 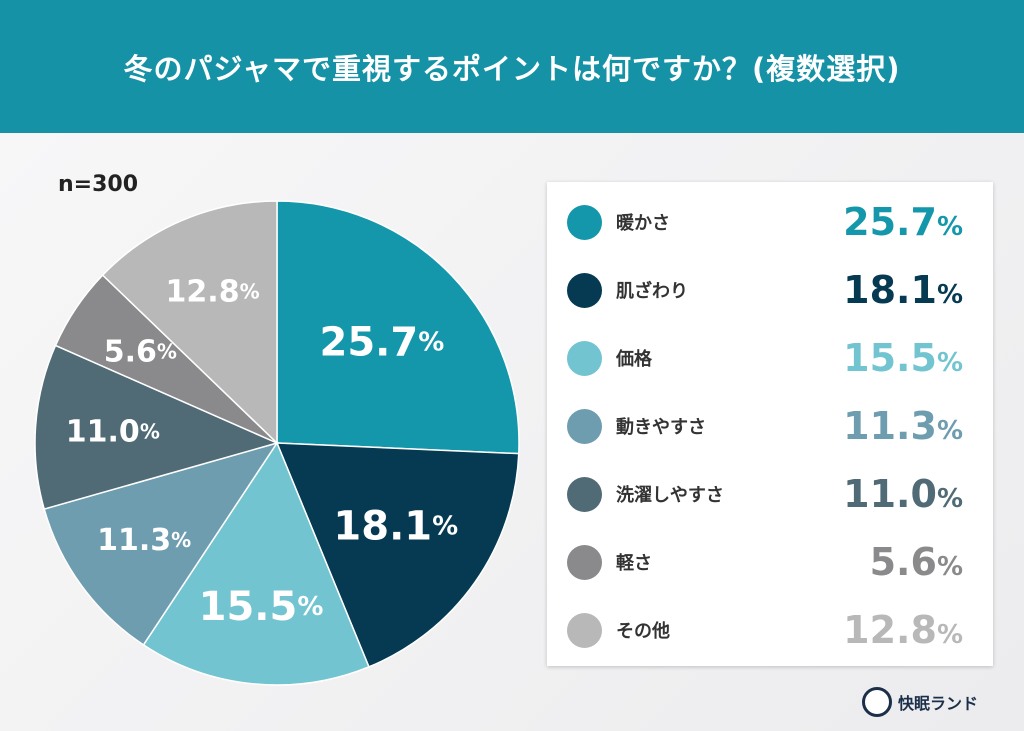 I want to click on legend-item: 暖かさ 25.7%, so click(x=765, y=222).